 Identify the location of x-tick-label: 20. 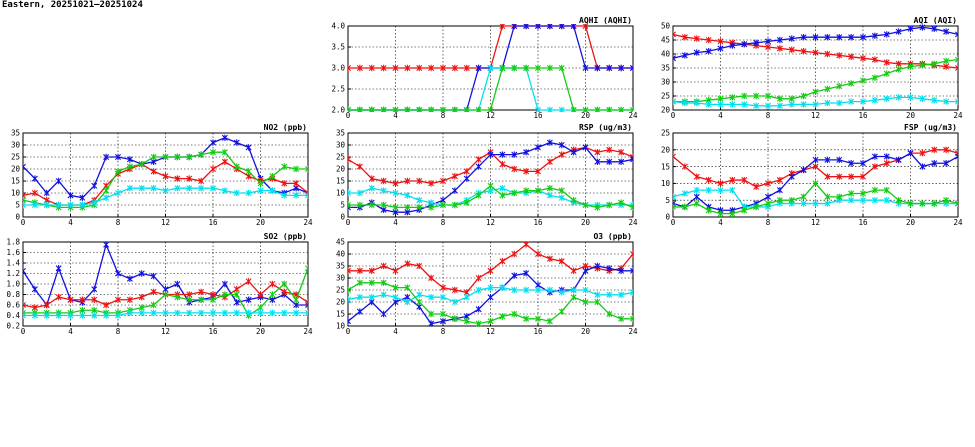
(911, 222).